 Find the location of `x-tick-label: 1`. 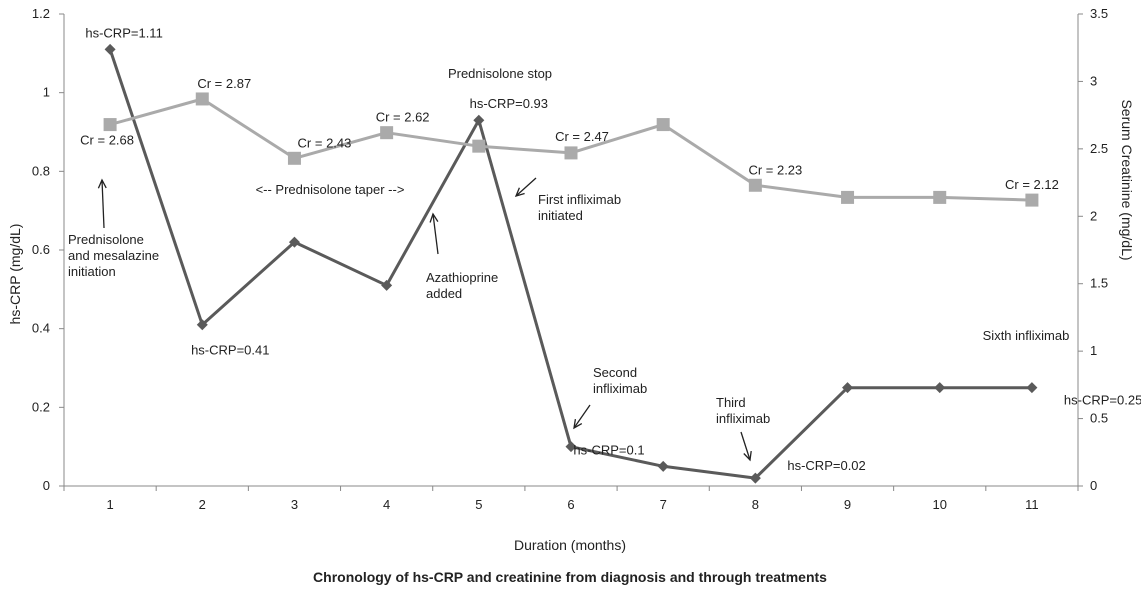

x-tick-label: 1 is located at coordinates (109, 504).